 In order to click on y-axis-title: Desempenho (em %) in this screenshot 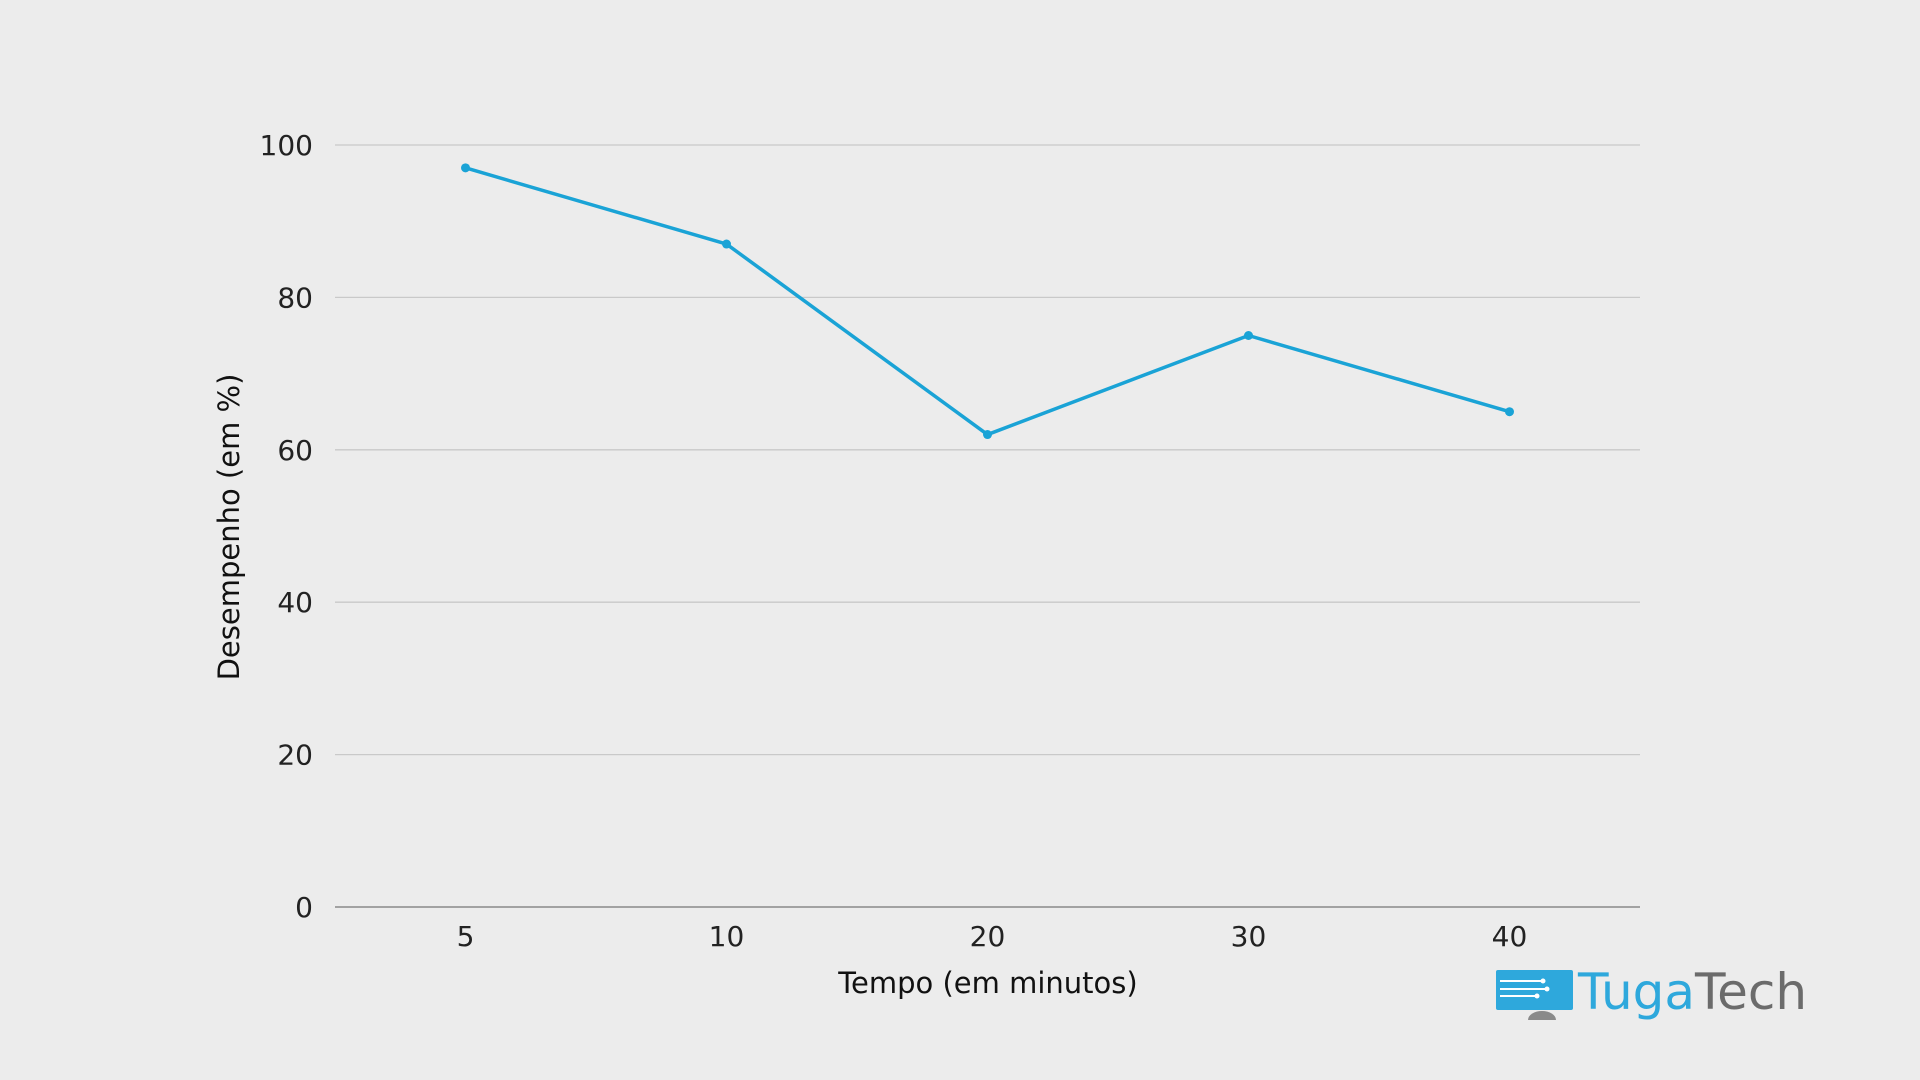, I will do `click(229, 527)`.